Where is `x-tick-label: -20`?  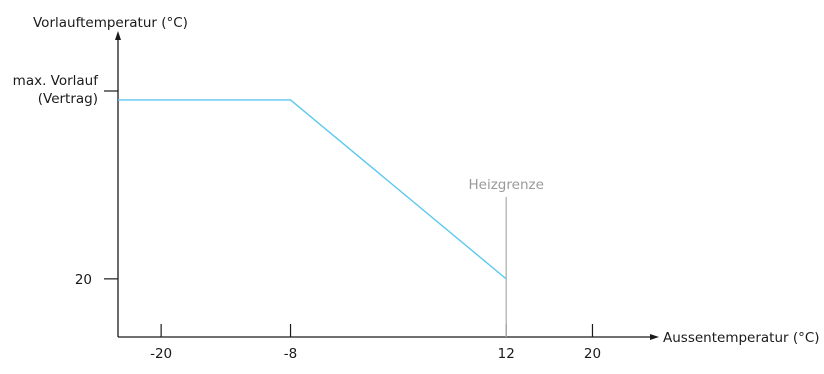
x-tick-label: -20 is located at coordinates (161, 354).